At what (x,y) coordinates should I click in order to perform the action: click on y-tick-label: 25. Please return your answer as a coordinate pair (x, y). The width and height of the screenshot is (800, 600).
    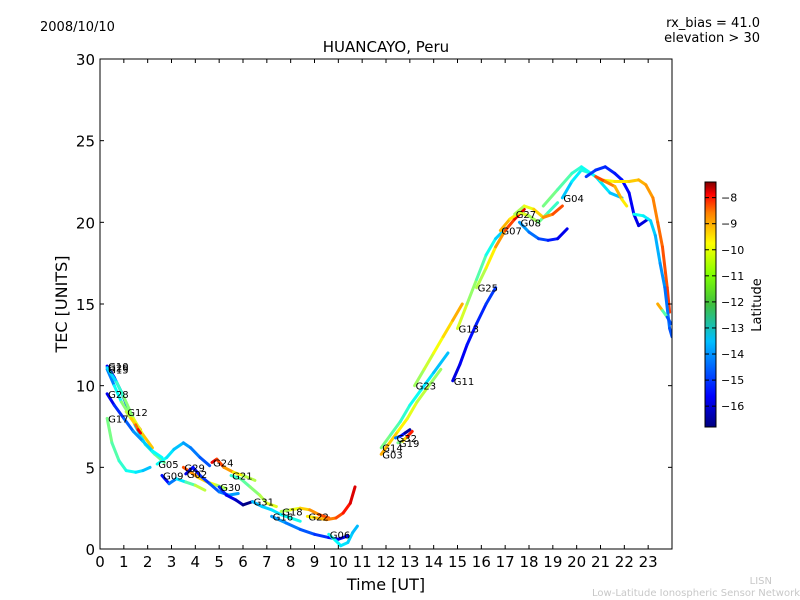
    Looking at the image, I should click on (85, 142).